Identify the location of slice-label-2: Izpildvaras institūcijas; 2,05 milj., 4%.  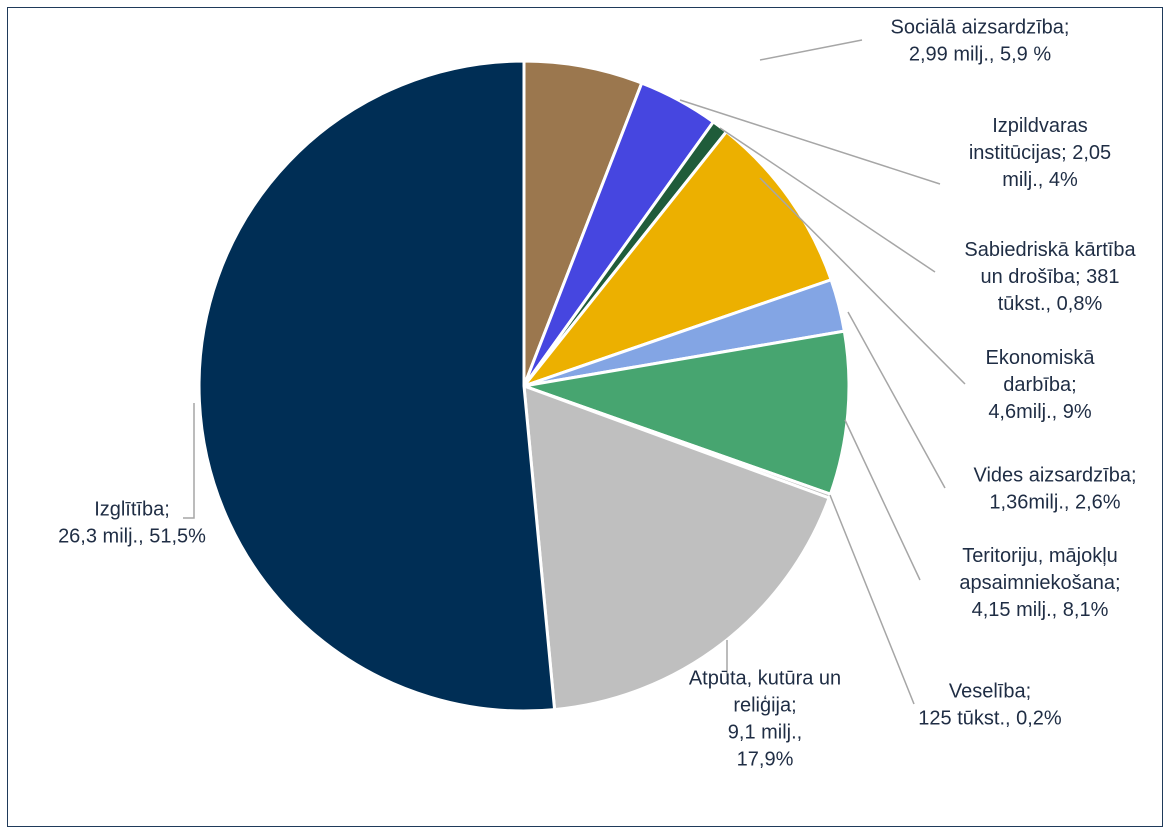
(1040, 153).